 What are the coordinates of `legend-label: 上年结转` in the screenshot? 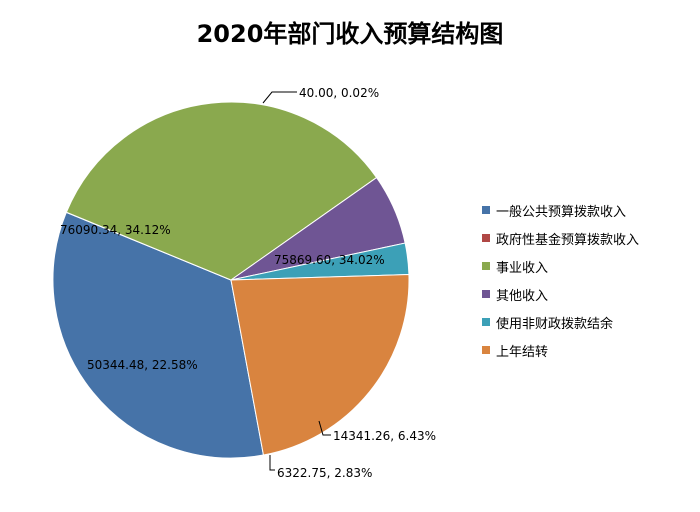 It's located at (522, 352).